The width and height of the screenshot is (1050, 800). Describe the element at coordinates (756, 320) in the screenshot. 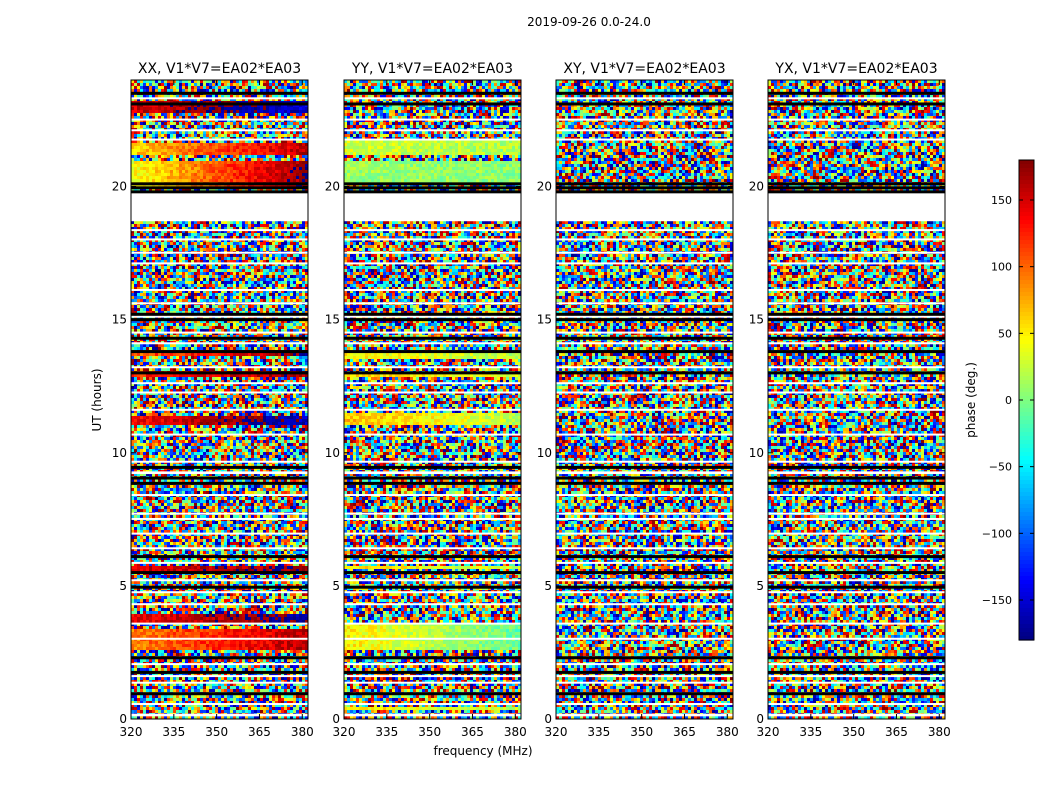

I see `y-tick-label: 15` at that location.